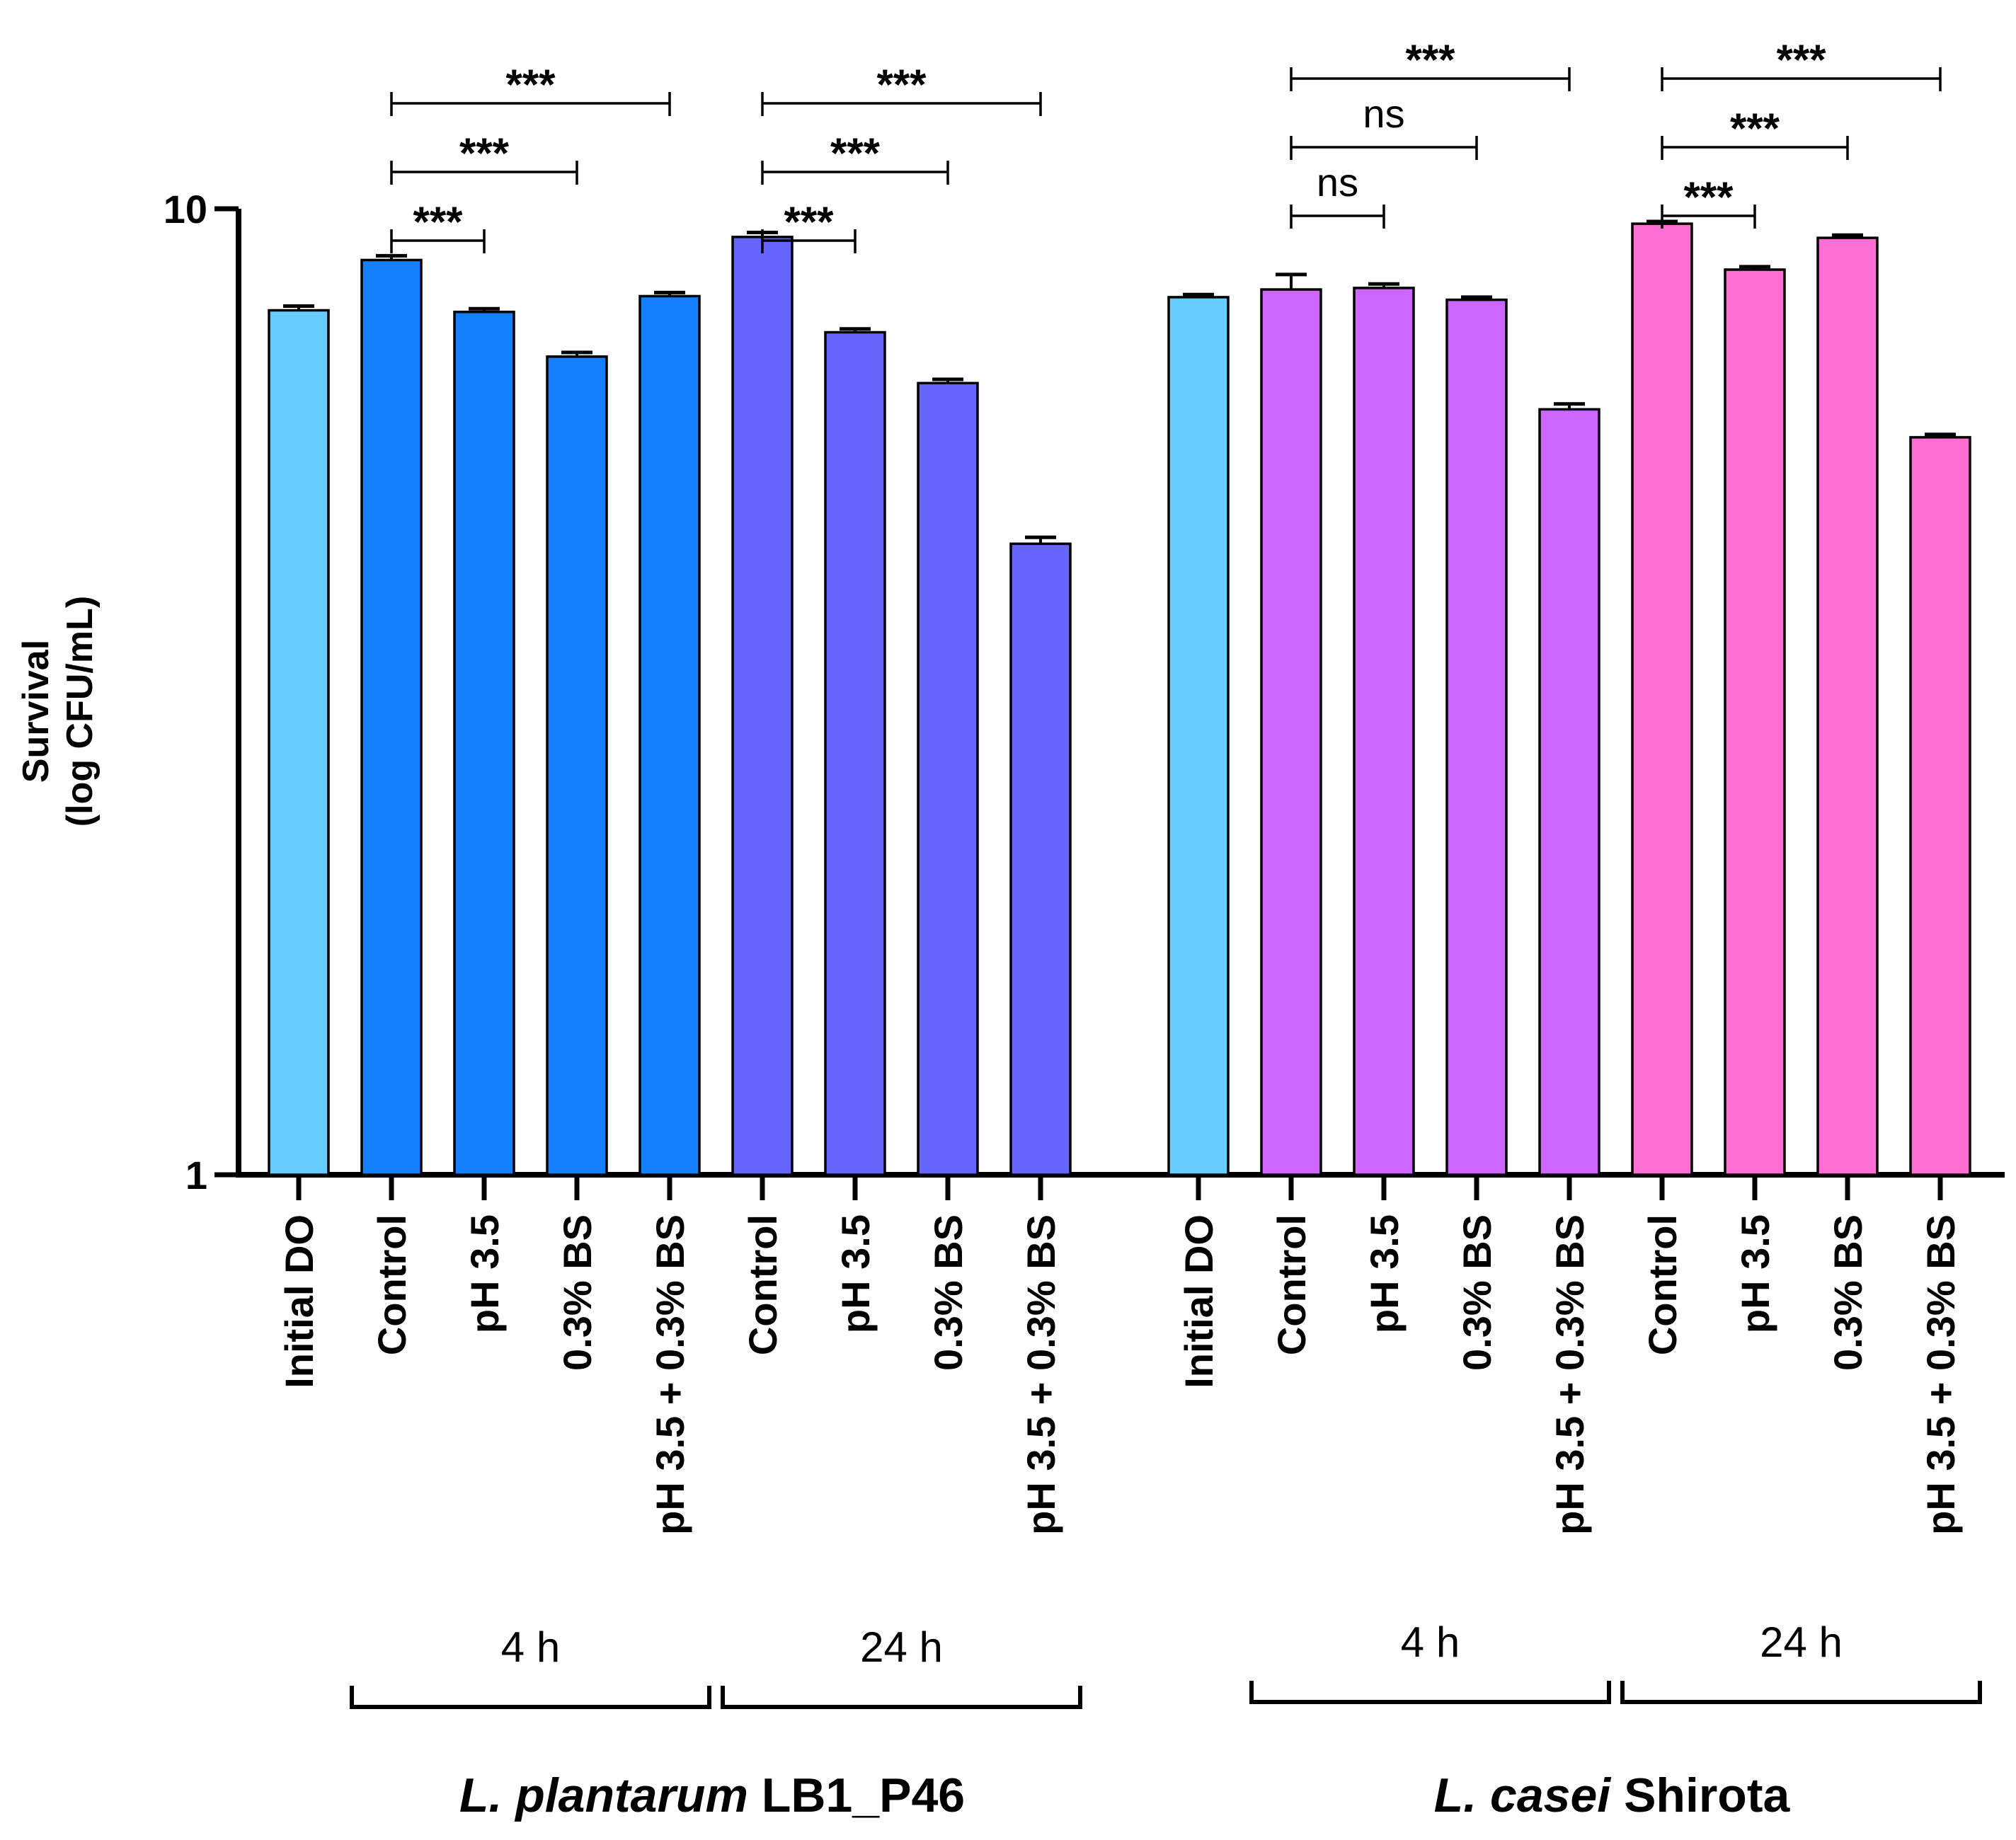 The height and width of the screenshot is (1840, 2016). Describe the element at coordinates (1707, 1796) in the screenshot. I see `organism-strain: Shirota` at that location.